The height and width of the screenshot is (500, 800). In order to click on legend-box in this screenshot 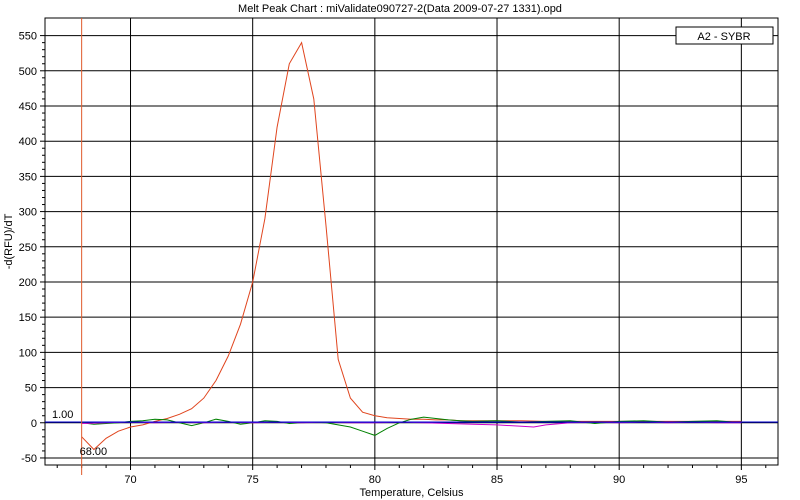, I will do `click(724, 35)`.